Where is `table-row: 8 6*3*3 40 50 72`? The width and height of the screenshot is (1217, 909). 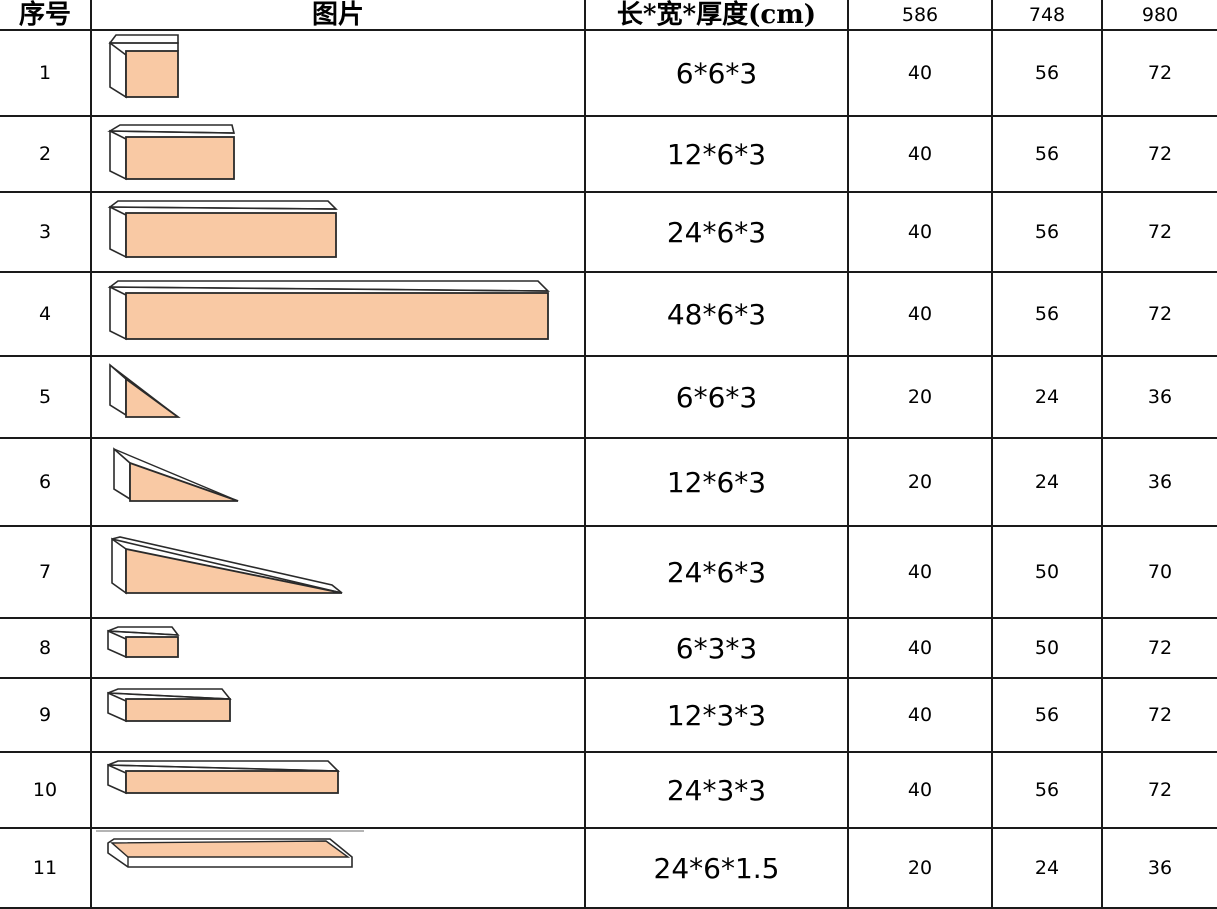
table-row: 8 6*3*3 40 50 72 is located at coordinates (608, 648).